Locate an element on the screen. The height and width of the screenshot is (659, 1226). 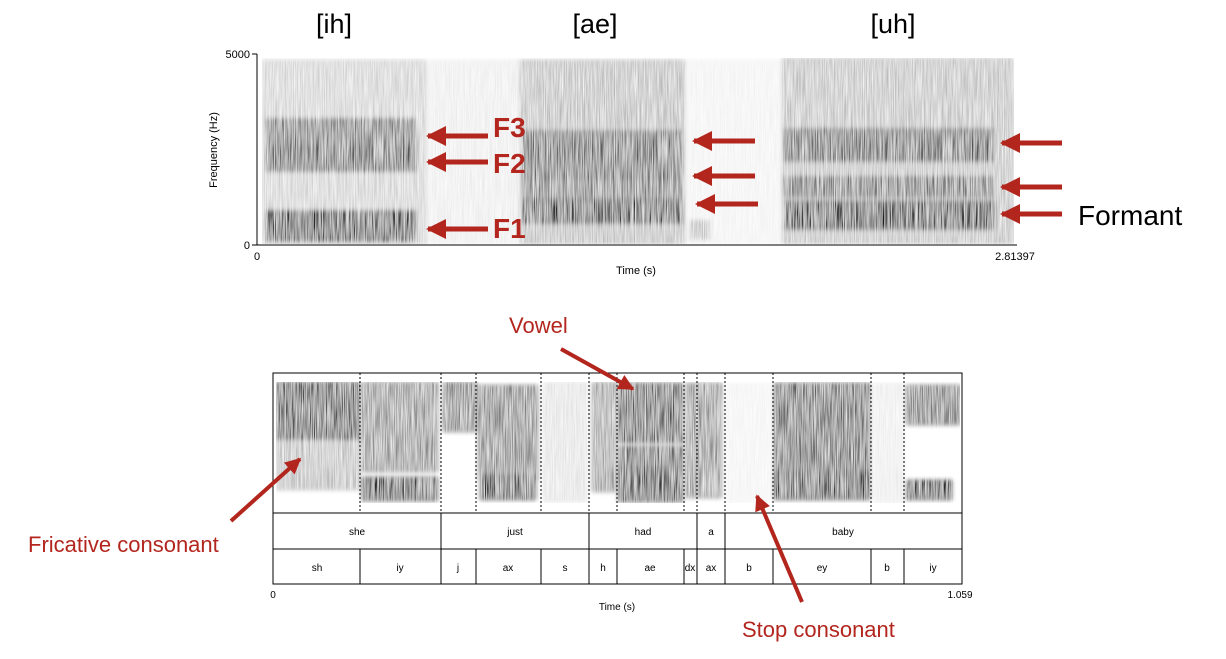
phone-label: dx is located at coordinates (690, 568).